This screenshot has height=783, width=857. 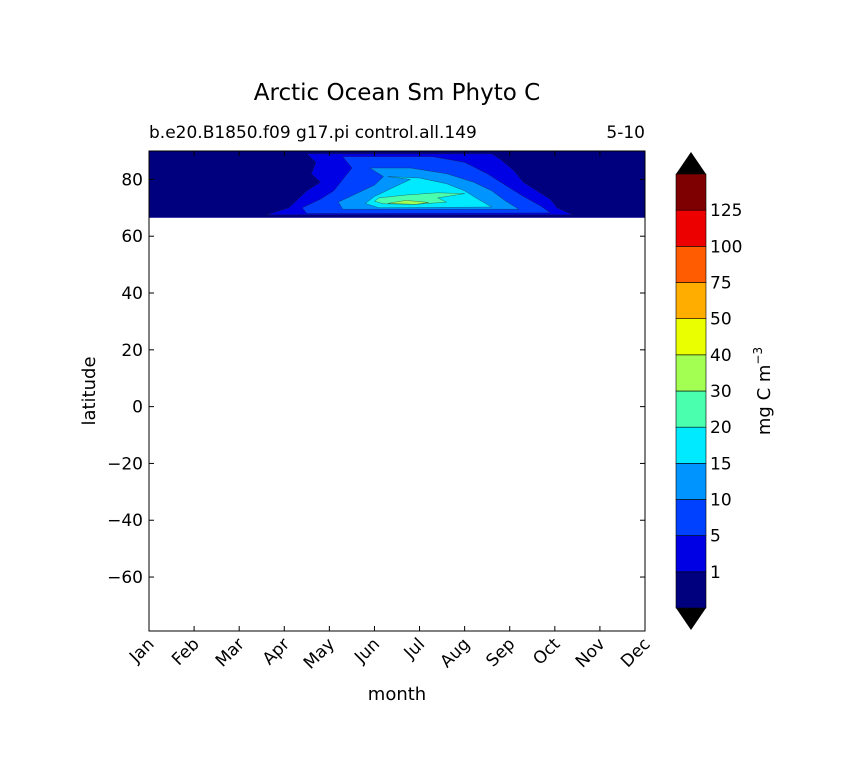 I want to click on y-axis-label: latitude, so click(x=89, y=390).